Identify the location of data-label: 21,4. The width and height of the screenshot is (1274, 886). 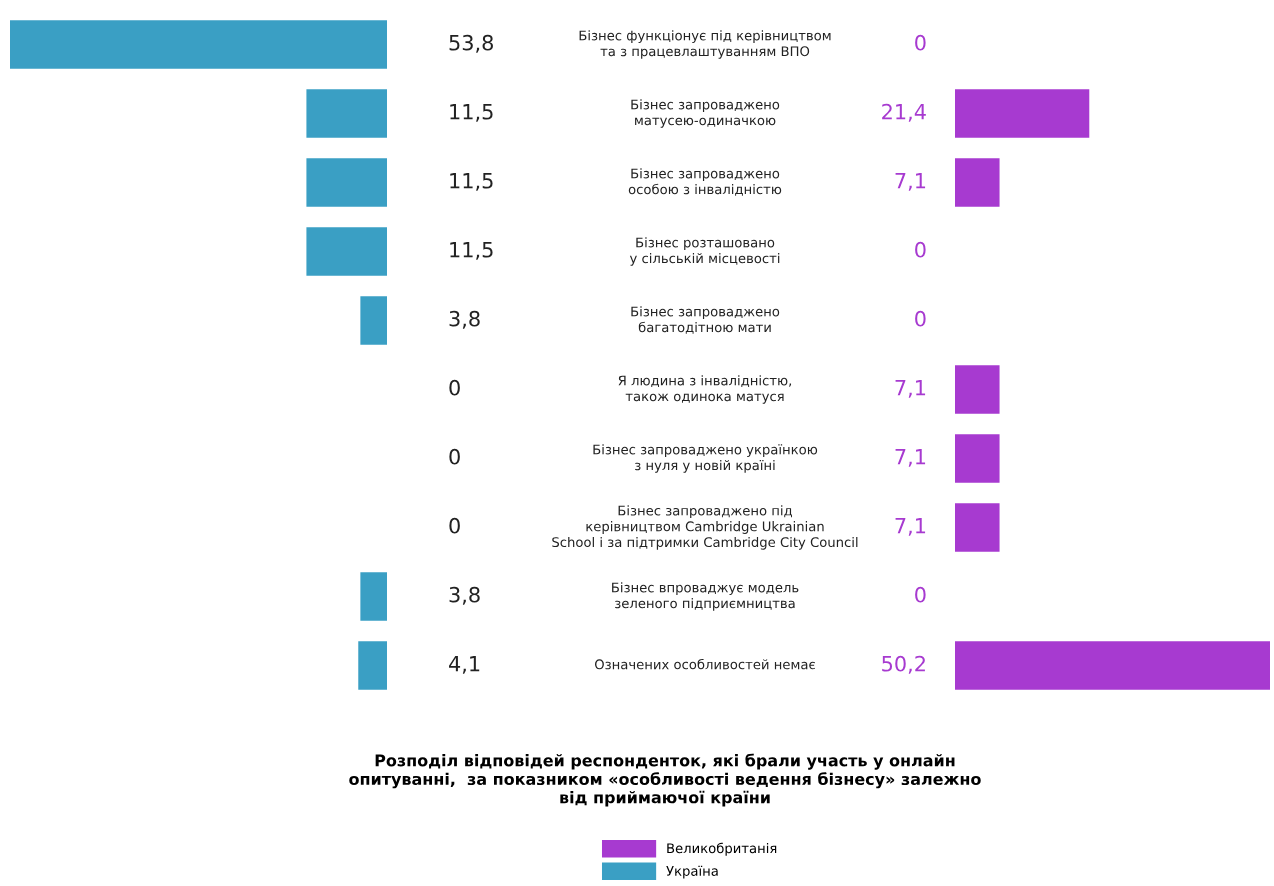
(904, 112).